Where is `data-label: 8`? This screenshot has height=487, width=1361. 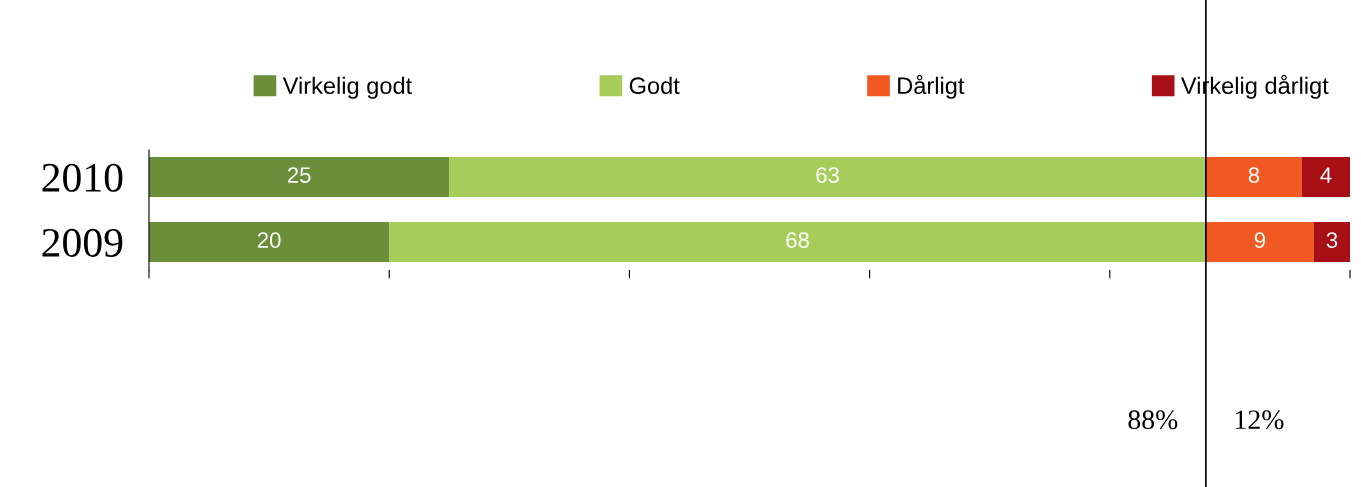
data-label: 8 is located at coordinates (1254, 175).